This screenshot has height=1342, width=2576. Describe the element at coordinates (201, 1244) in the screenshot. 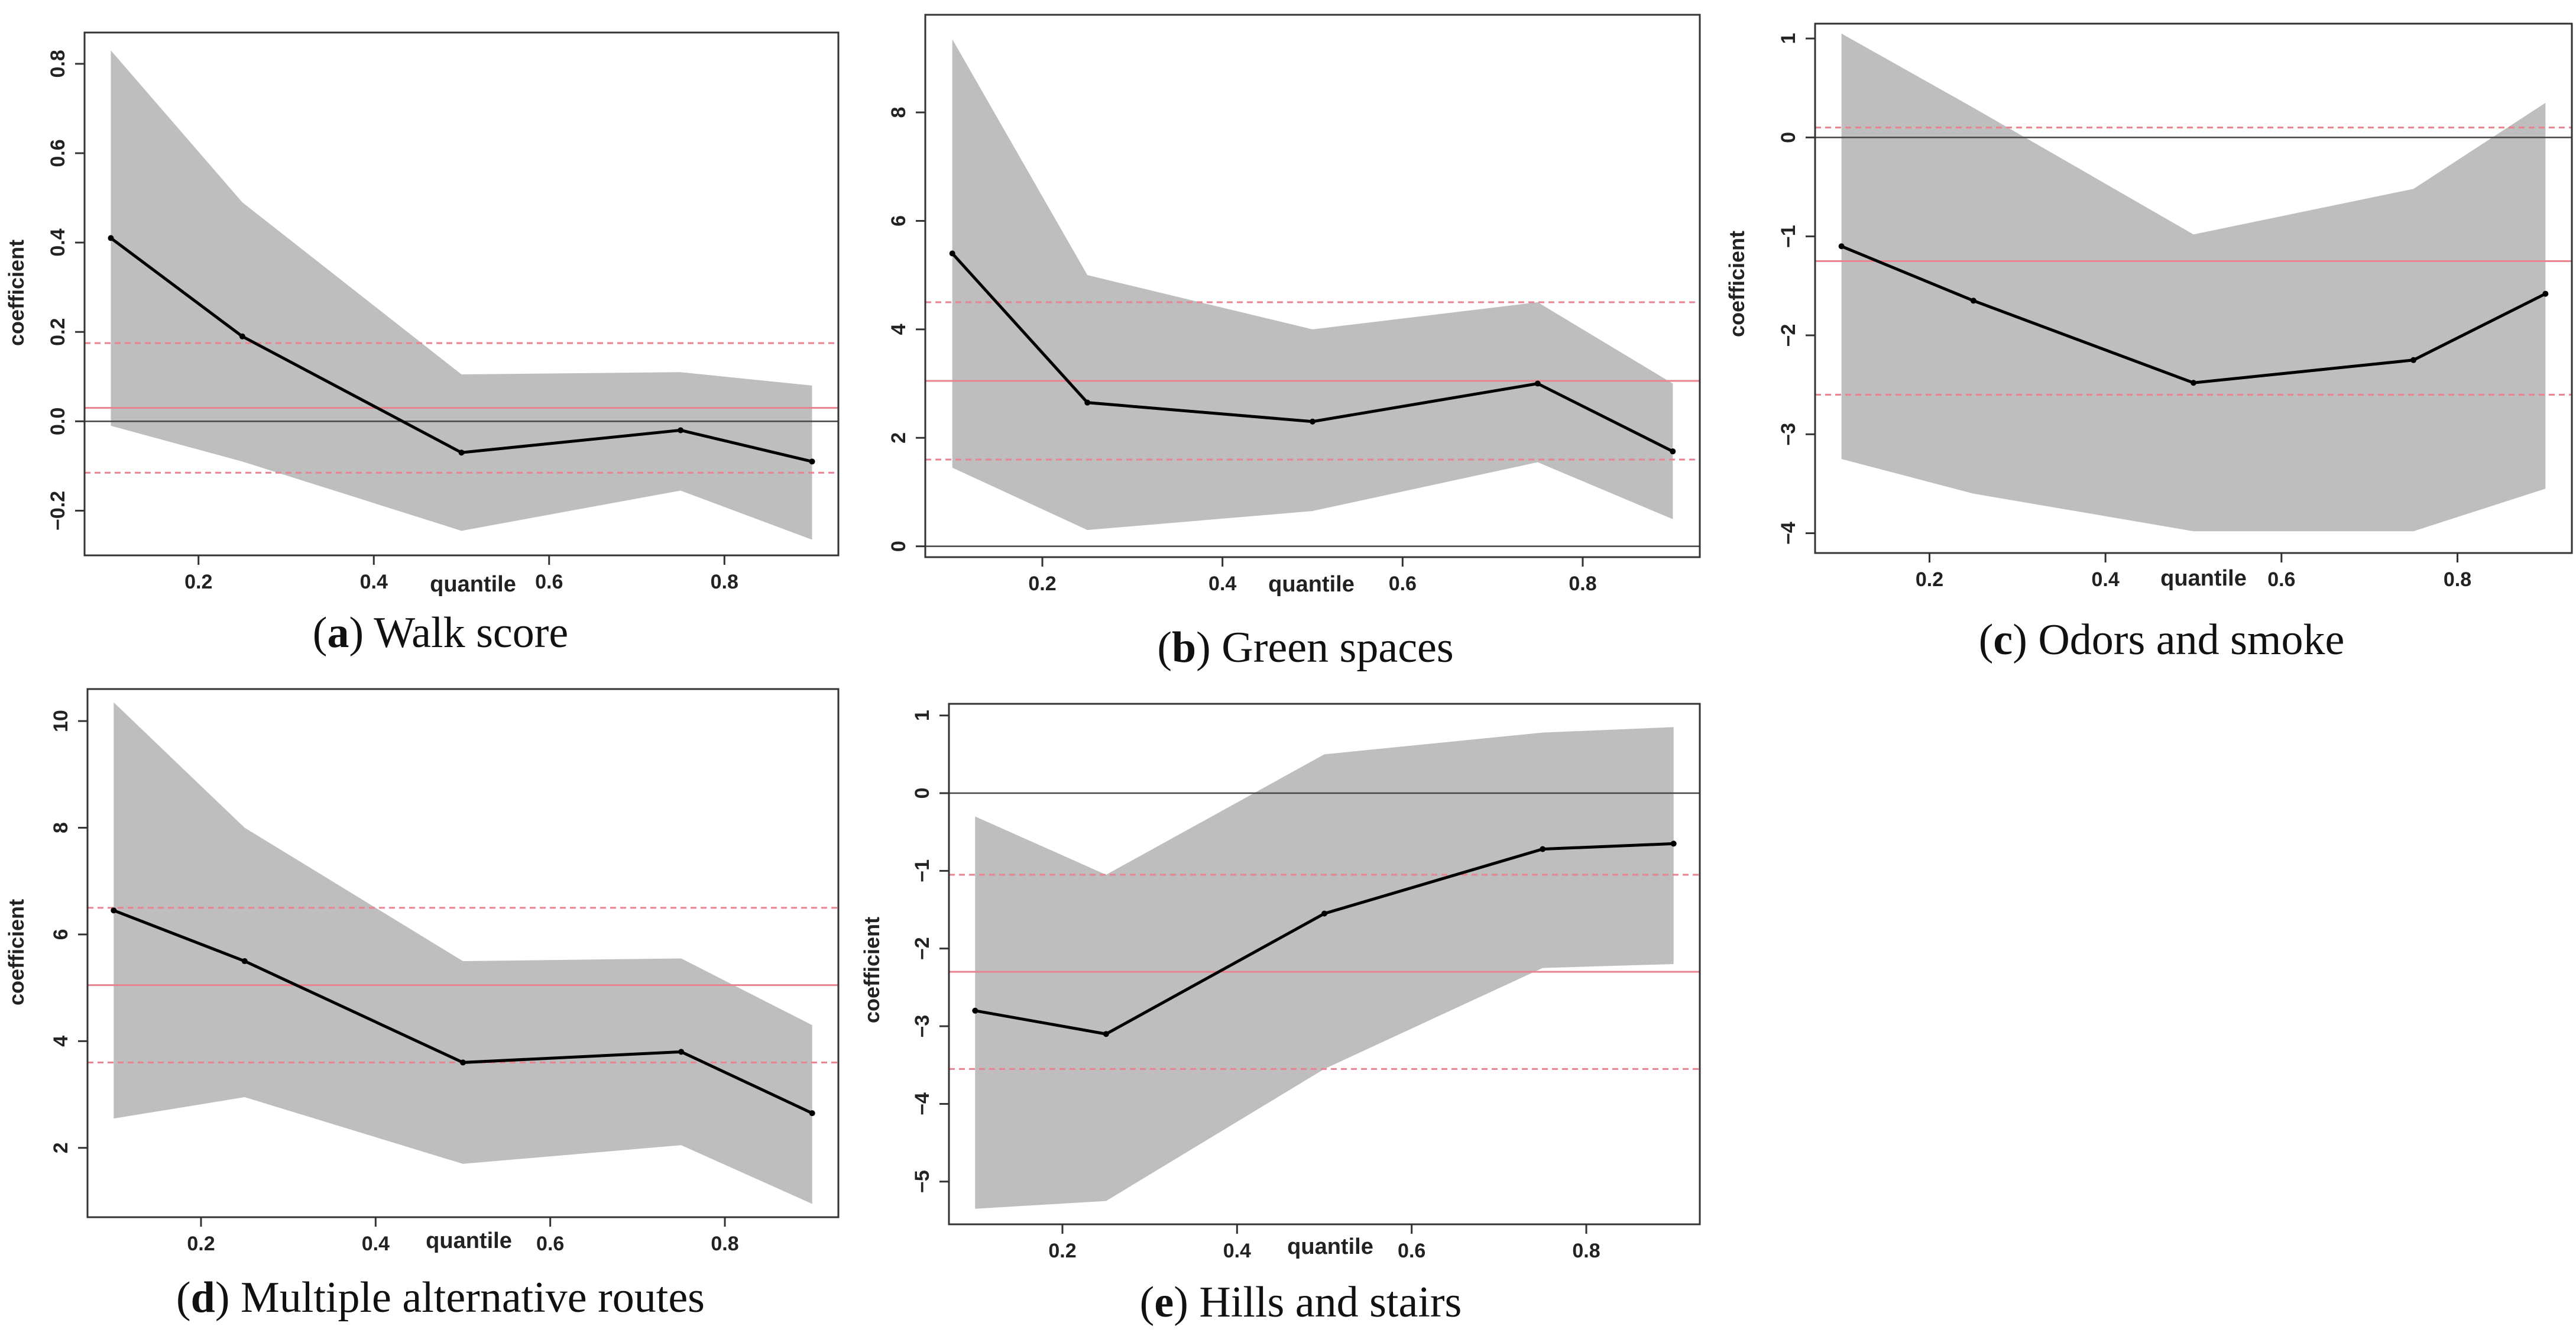

I see `x-tick-label-d-0: 0.2` at that location.